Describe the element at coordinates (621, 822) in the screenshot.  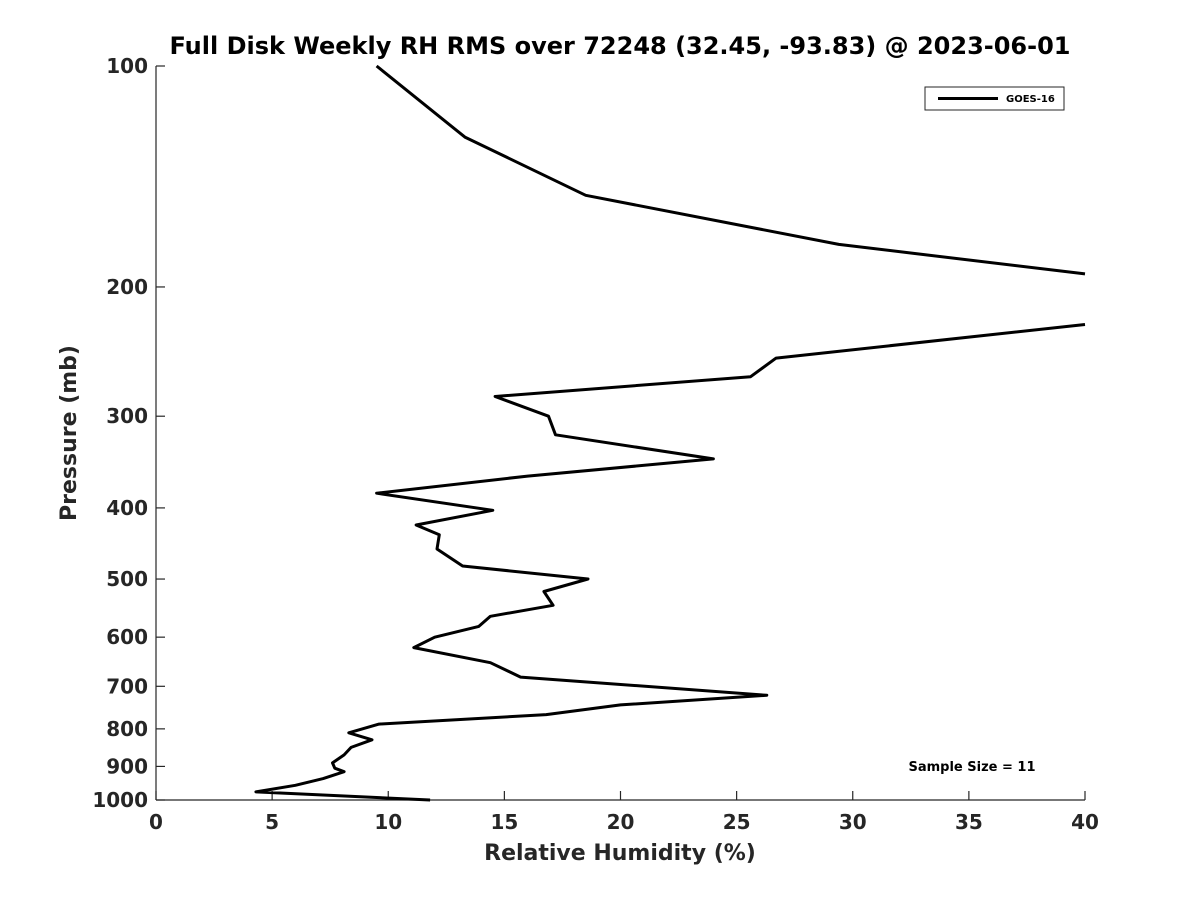
I see `x-tick-label: 20` at that location.